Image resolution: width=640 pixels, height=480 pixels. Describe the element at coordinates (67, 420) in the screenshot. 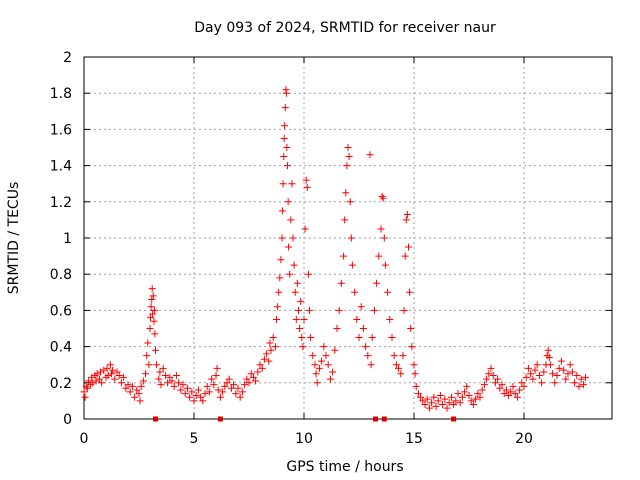

I see `y-tick-label: 0` at that location.